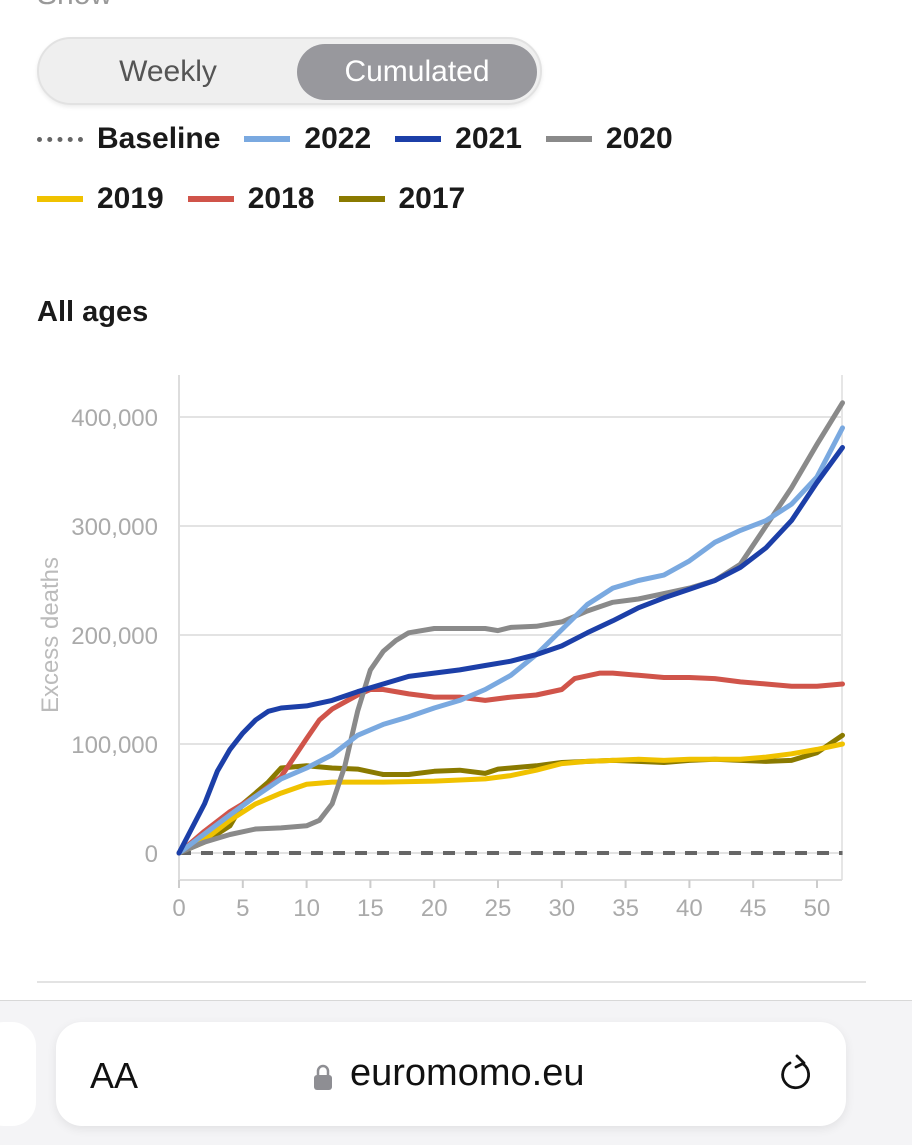  I want to click on legend-2021: 2021, so click(458, 139).